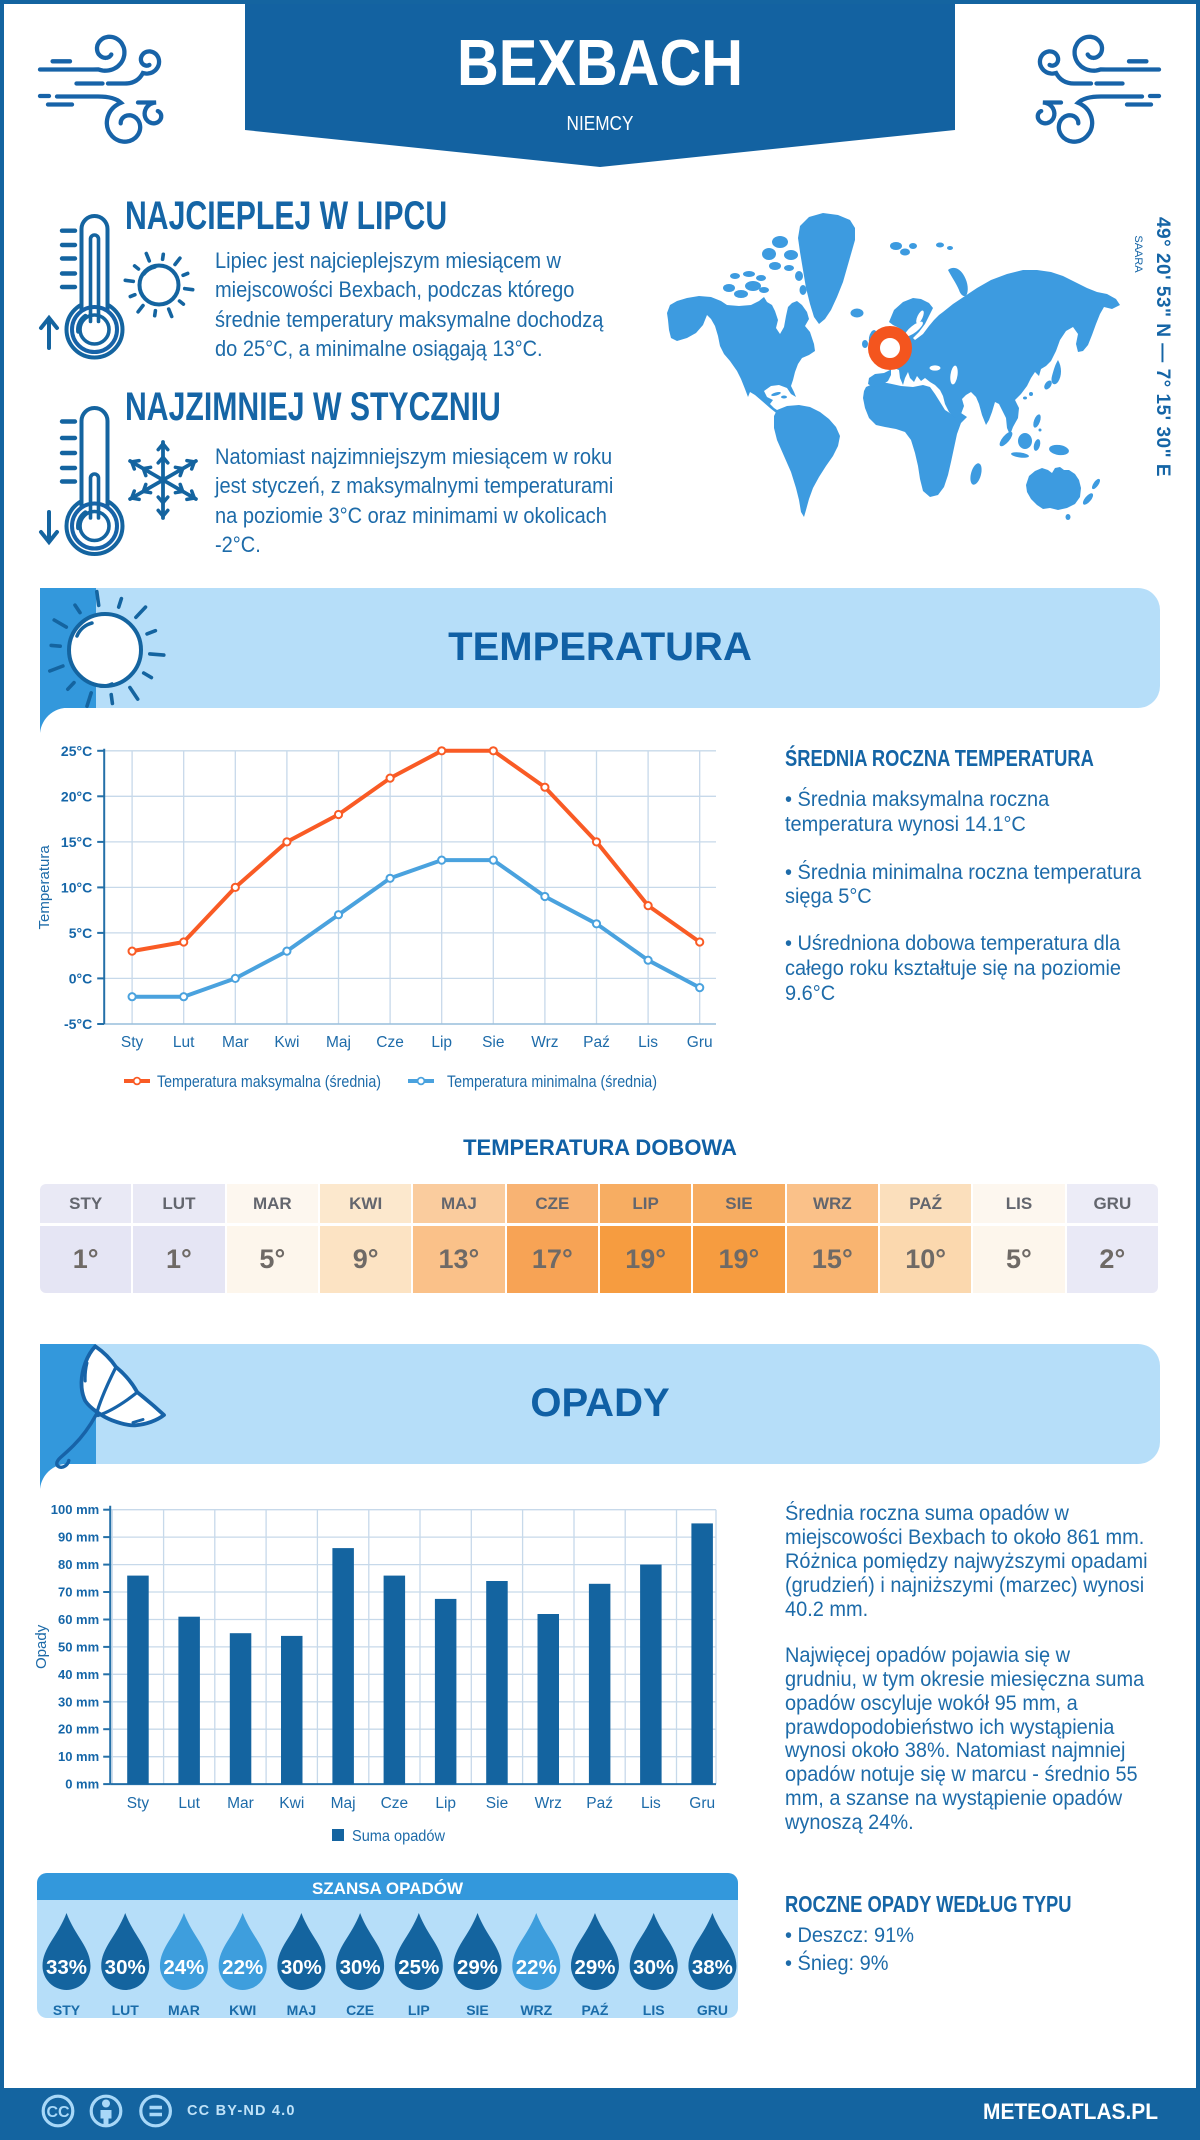 This screenshot has width=1200, height=2140. Describe the element at coordinates (76, 751) in the screenshot. I see `svg-text: 25°C` at that location.